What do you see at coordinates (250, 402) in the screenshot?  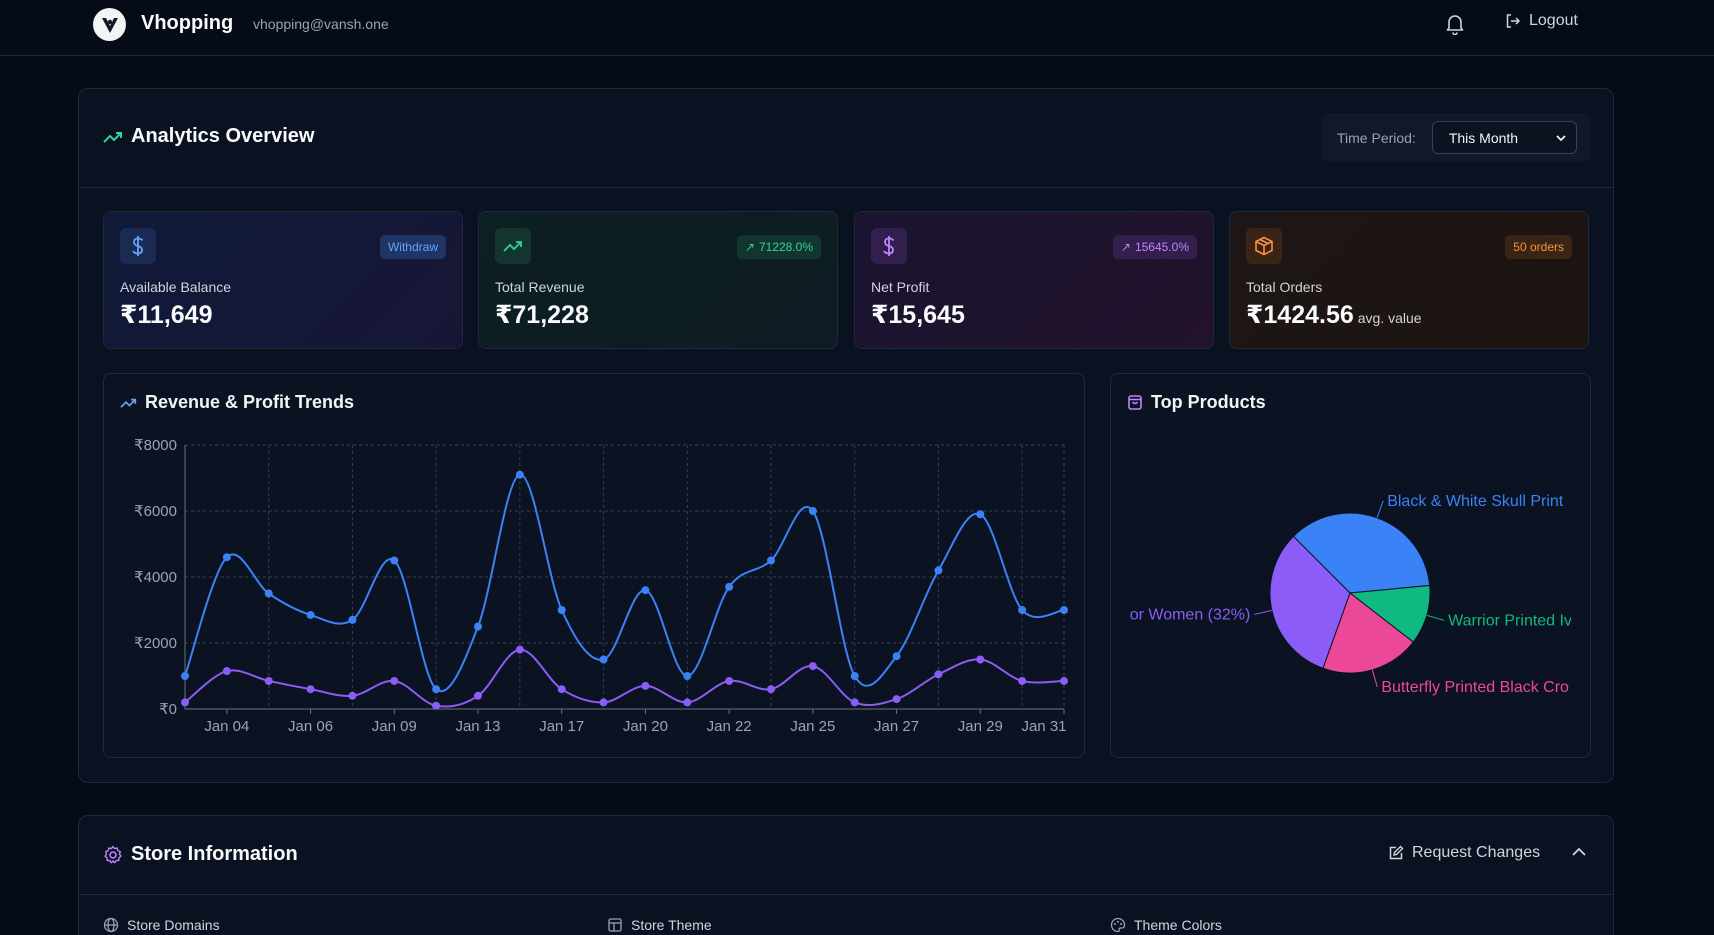 I see `trends-title-text: Revenue & Profit Trends` at bounding box center [250, 402].